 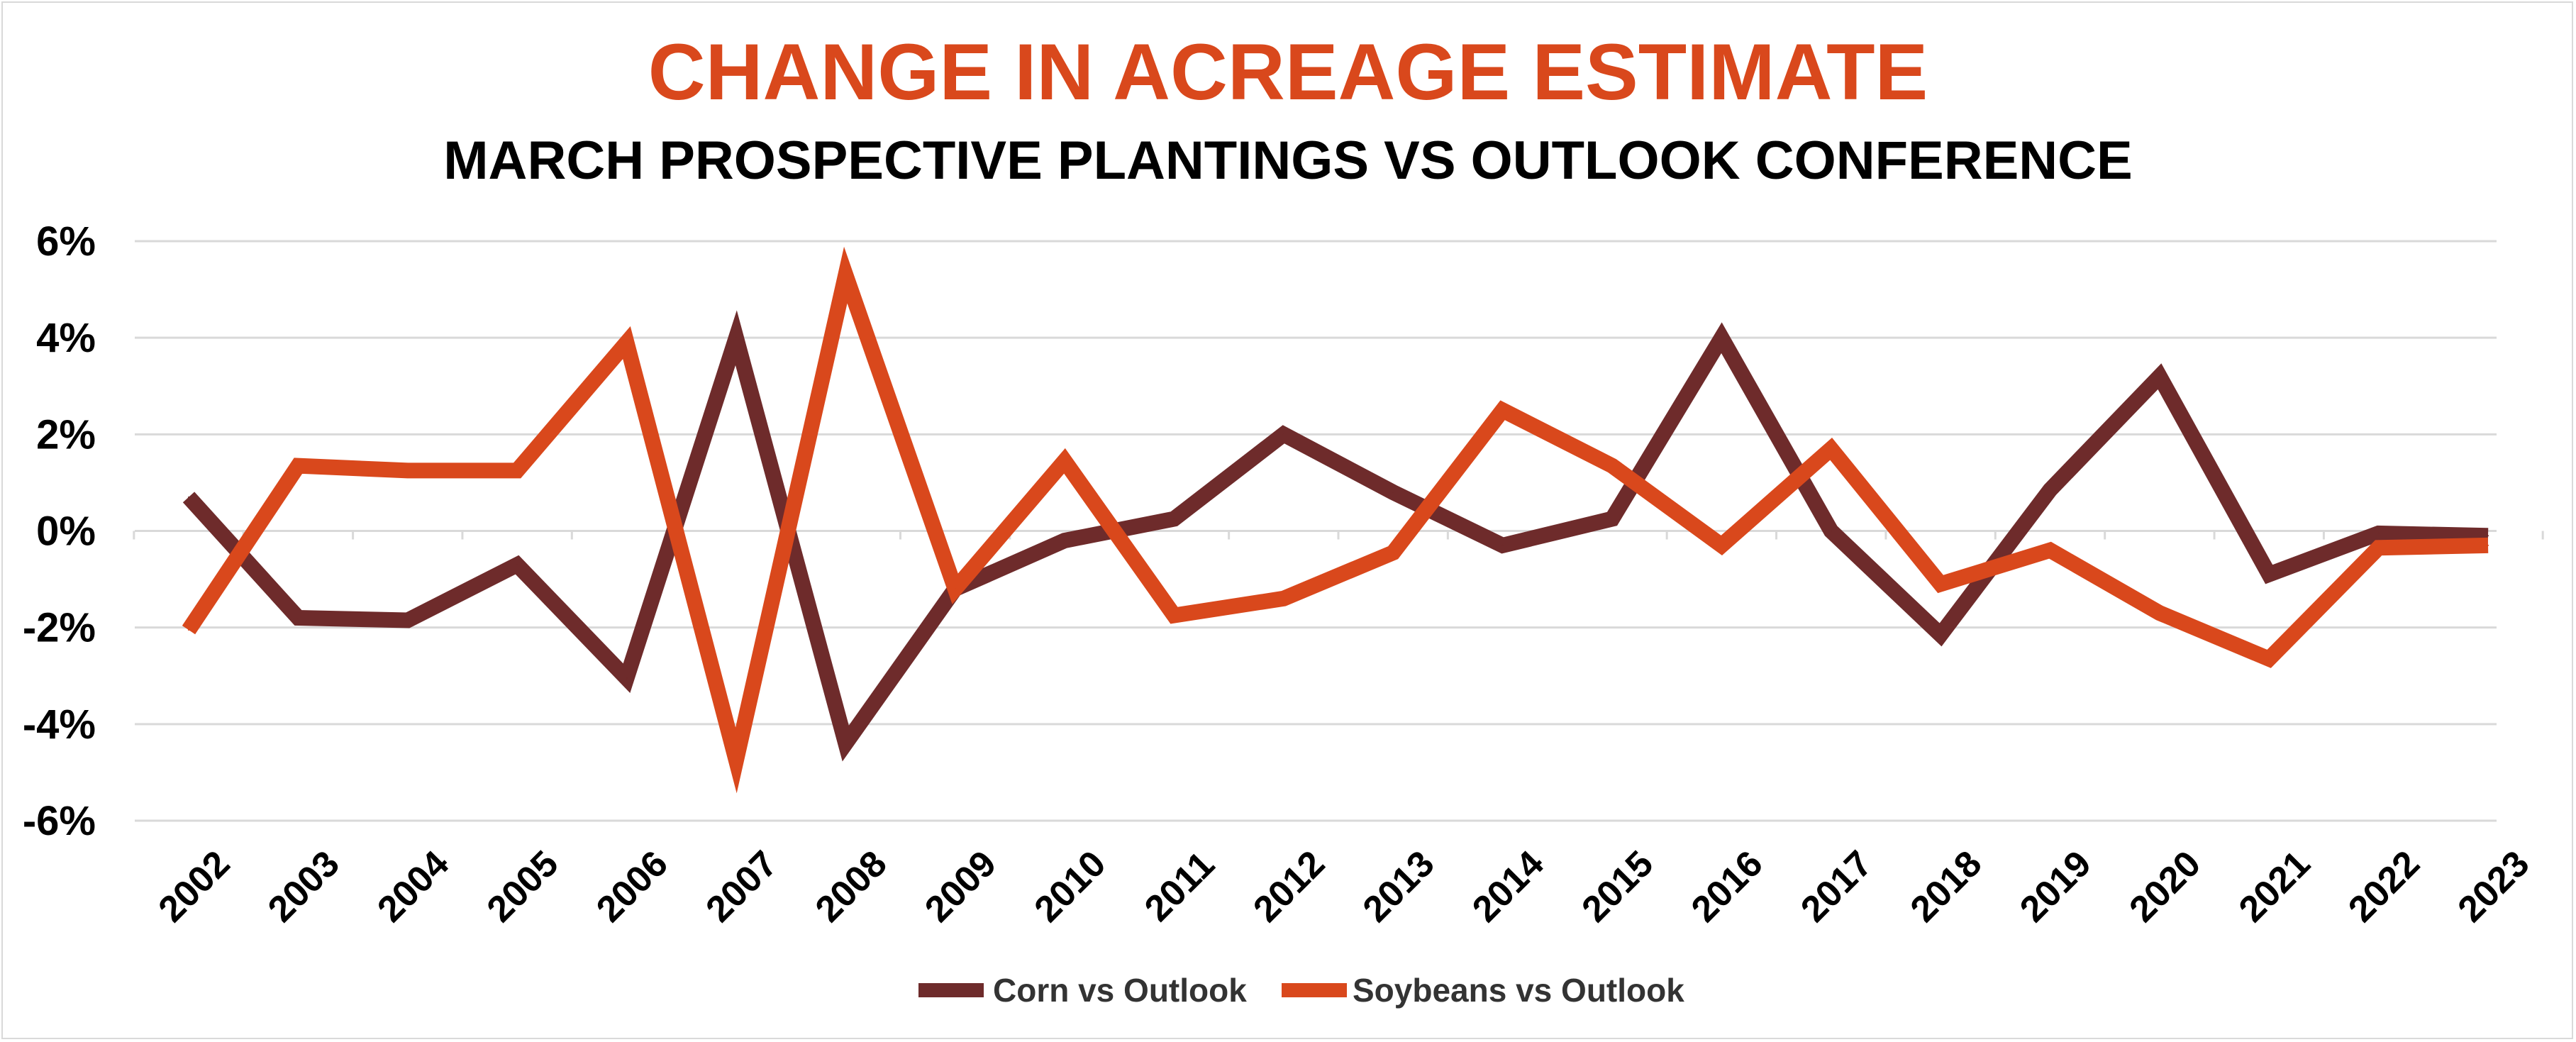 What do you see at coordinates (66, 241) in the screenshot?
I see `y-tick-label: 6%` at bounding box center [66, 241].